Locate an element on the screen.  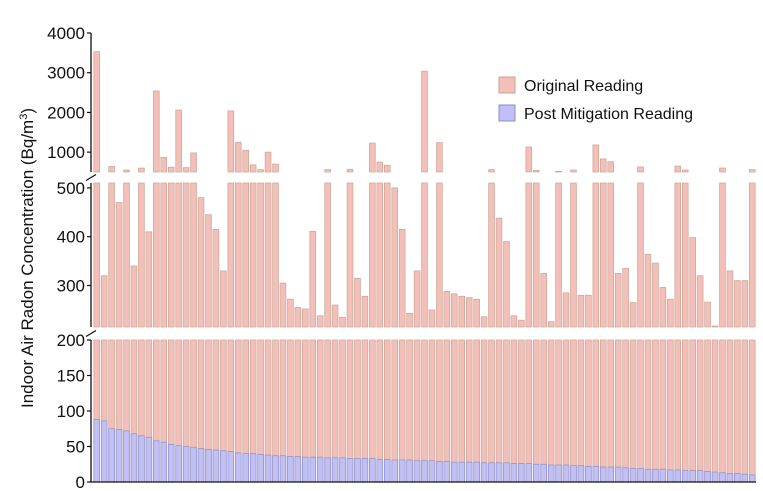
y-axis-label: Indoor Air Radon Concentration (Bq/m3) is located at coordinates (27, 258).